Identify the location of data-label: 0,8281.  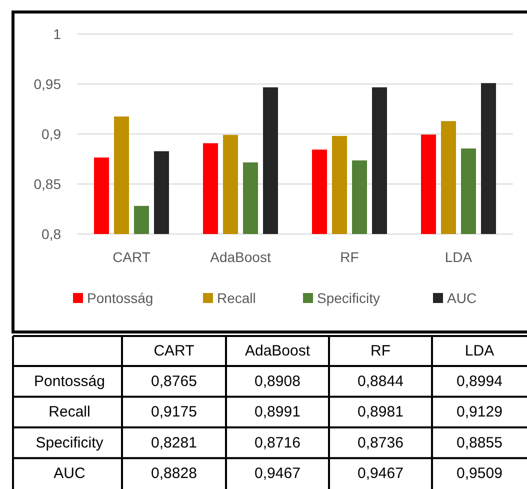
(174, 443).